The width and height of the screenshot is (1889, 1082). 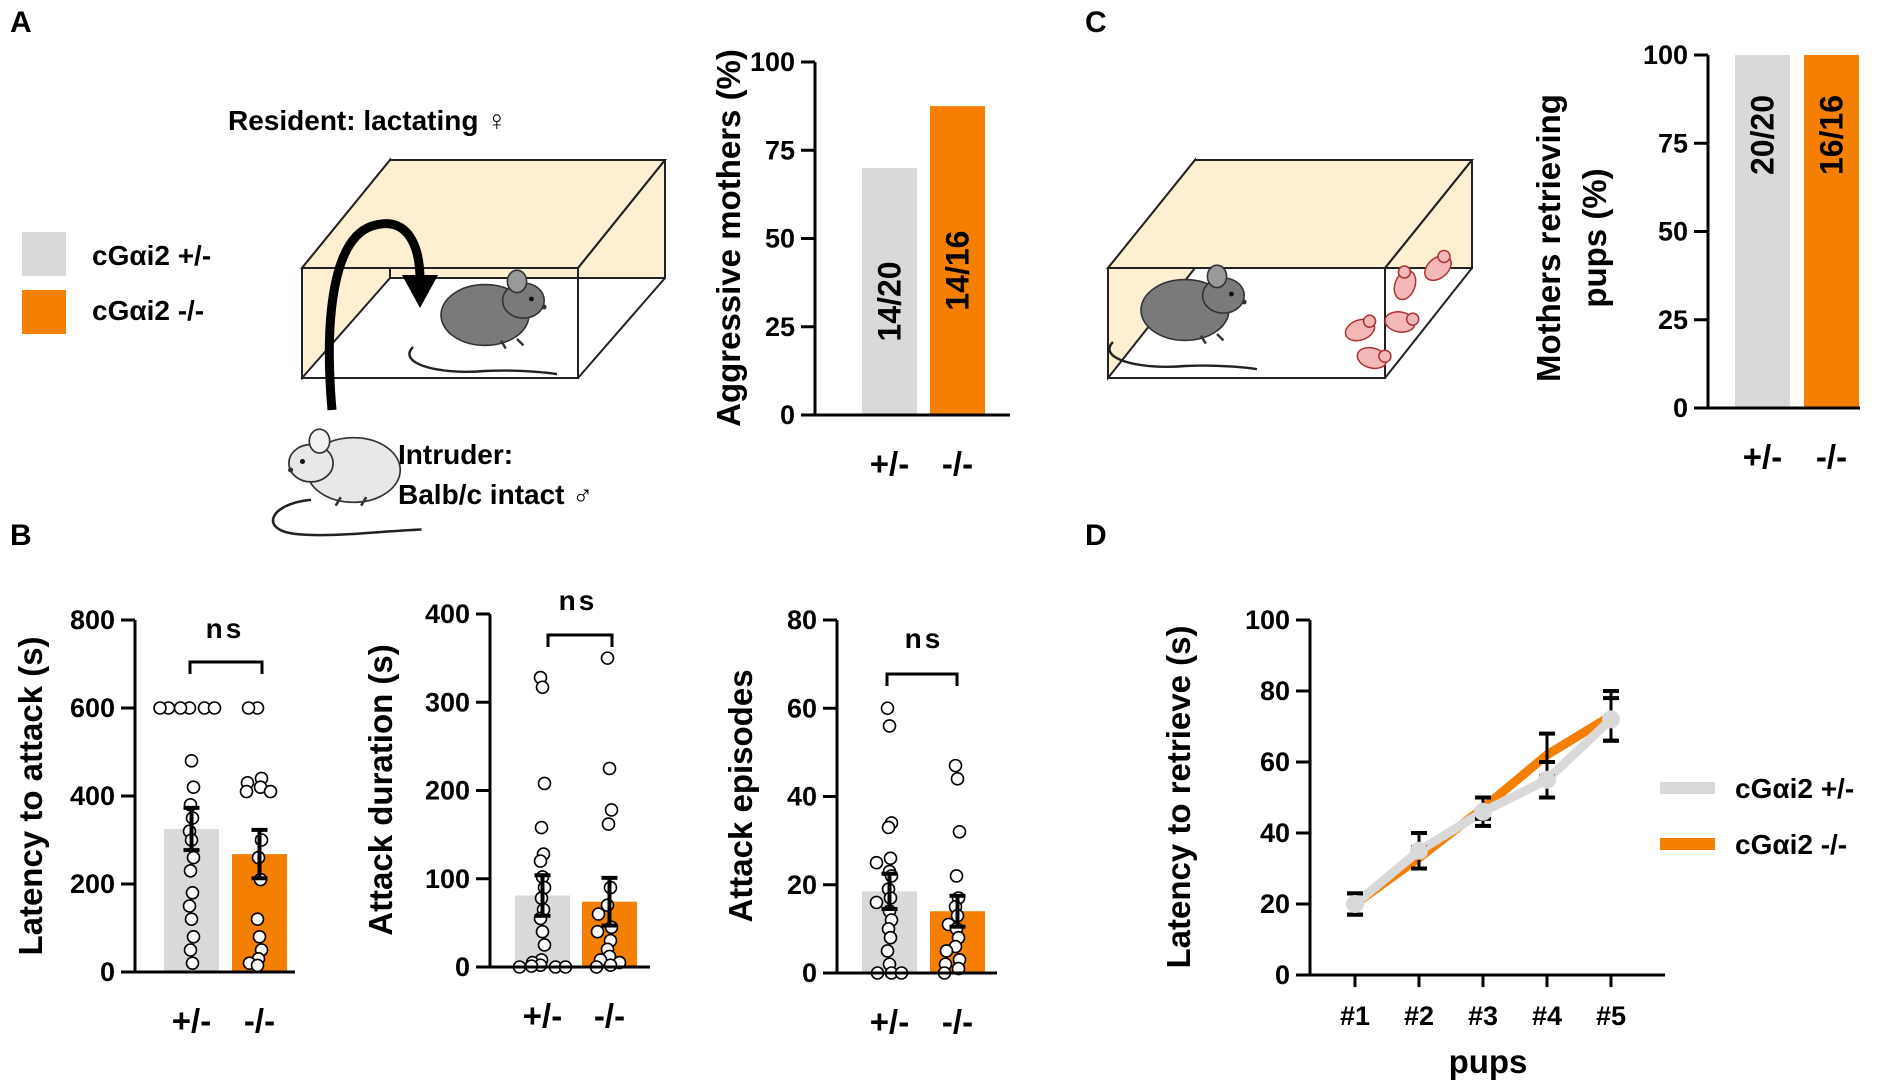 I want to click on y-axis-title: pups (%), so click(x=1594, y=237).